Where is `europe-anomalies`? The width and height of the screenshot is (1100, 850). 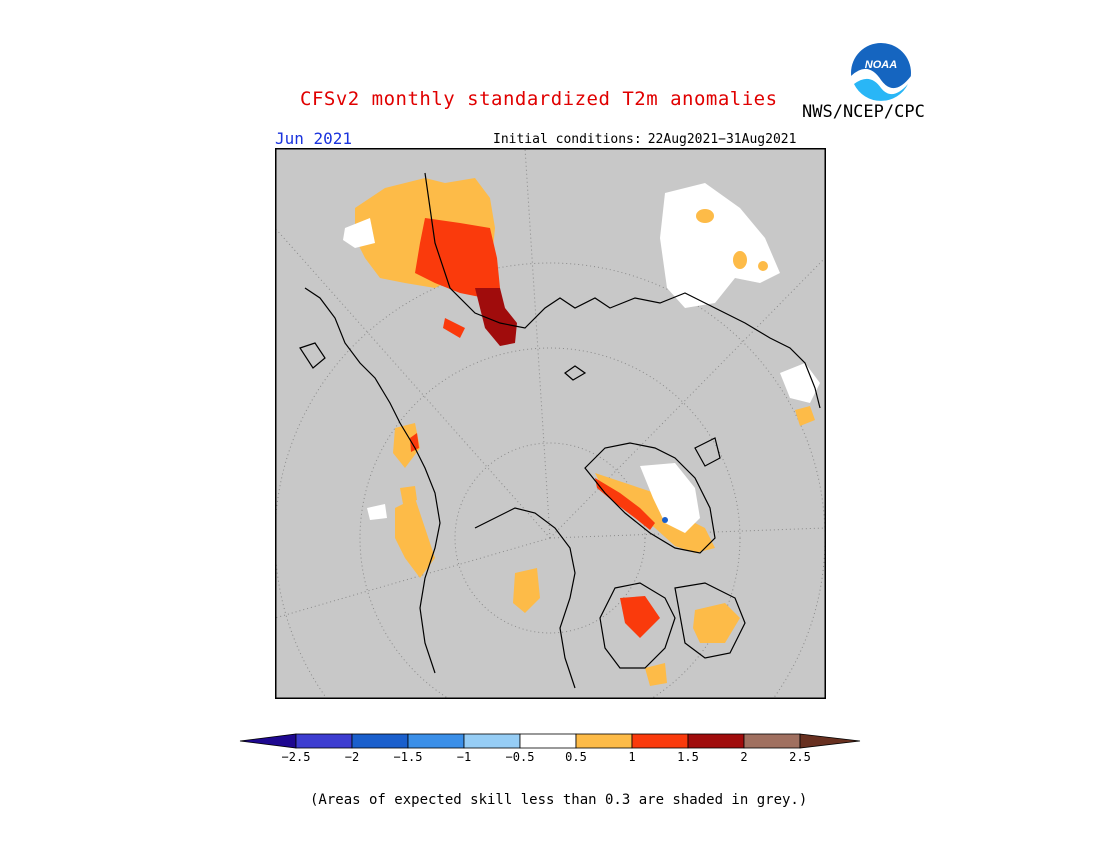
europe-anomalies is located at coordinates (740, 304).